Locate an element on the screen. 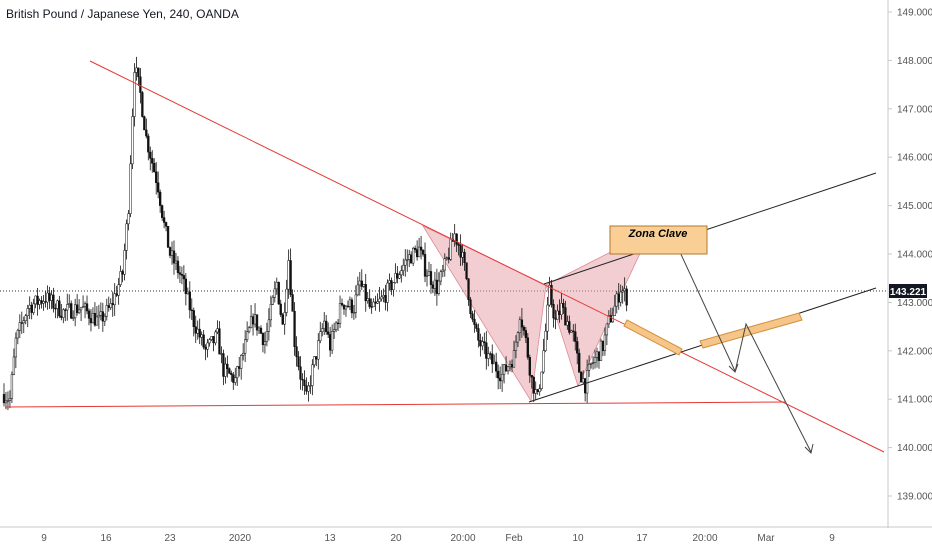  channel-upper-line is located at coordinates (710, 228).